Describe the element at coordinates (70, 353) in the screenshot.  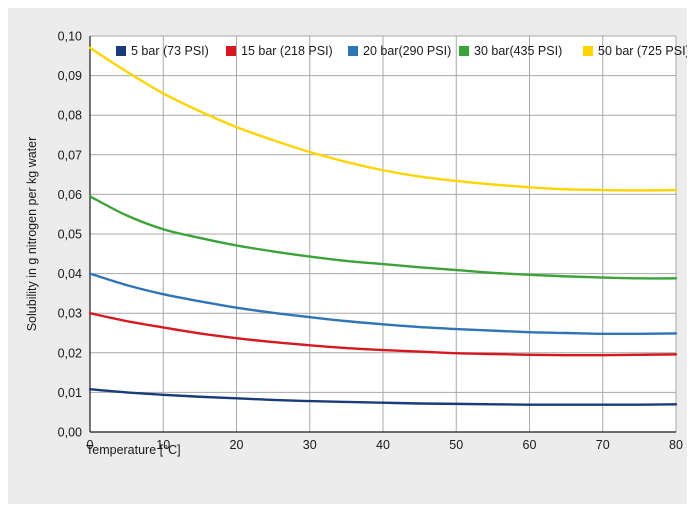
I see `y-tick-label: 0,02` at that location.